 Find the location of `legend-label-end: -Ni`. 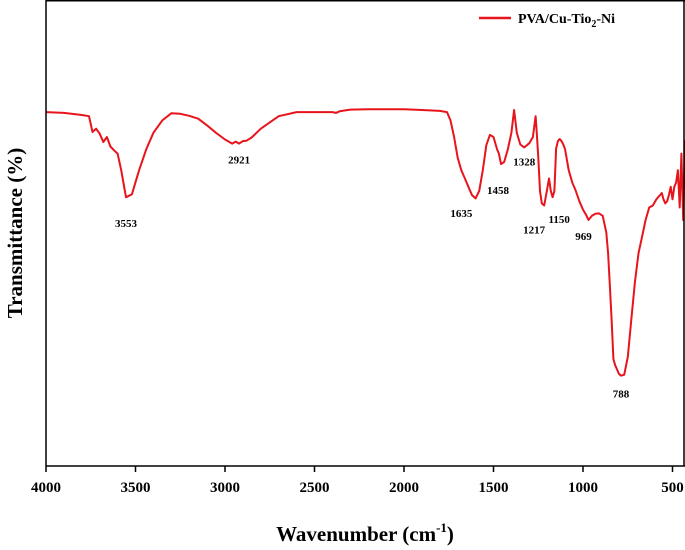

legend-label-end: -Ni is located at coordinates (605, 19).